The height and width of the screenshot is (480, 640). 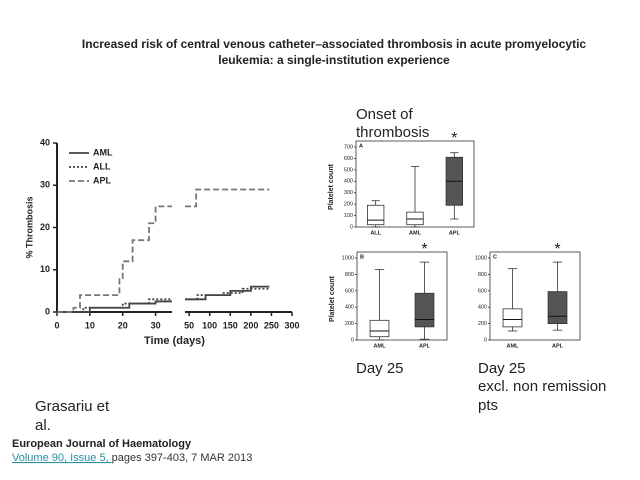 I want to click on panel-label: A, so click(x=361, y=146).